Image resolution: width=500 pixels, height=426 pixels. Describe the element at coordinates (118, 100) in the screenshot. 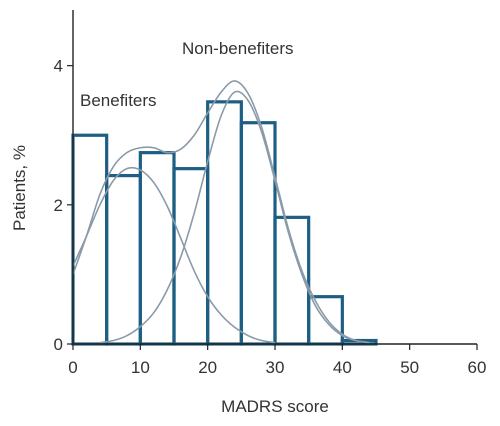

I see `series-label-benefiters: Benefiters` at that location.